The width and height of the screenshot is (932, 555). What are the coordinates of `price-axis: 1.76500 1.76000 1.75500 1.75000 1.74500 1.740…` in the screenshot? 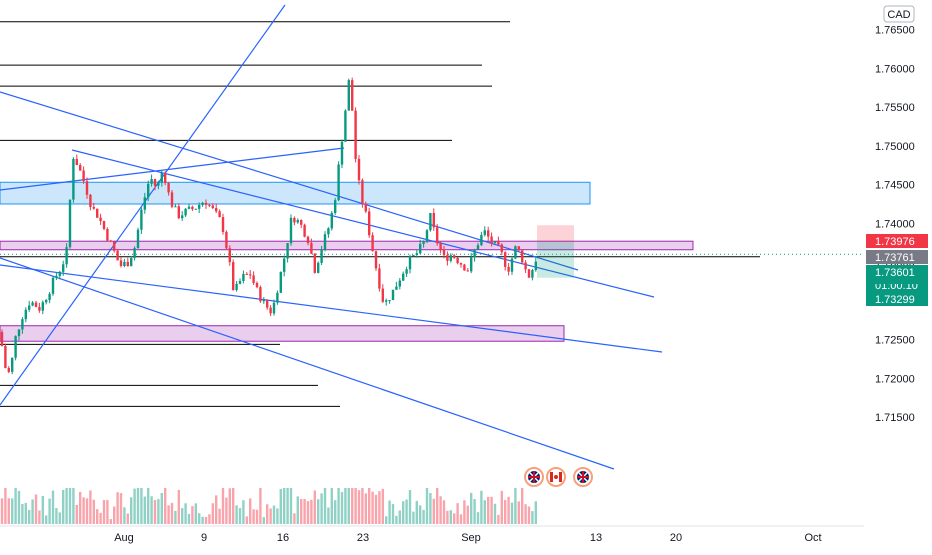 It's located at (895, 214).